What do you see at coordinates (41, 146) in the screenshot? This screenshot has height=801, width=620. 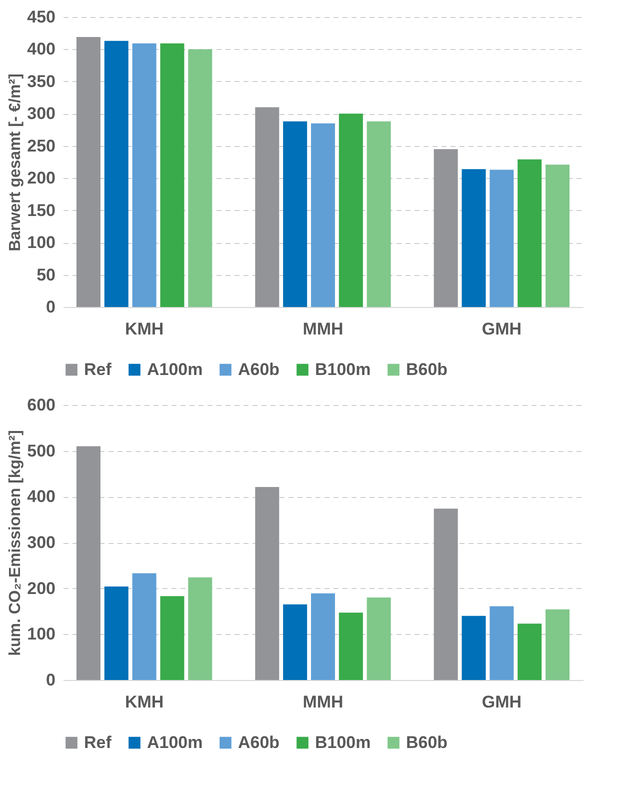 I see `y-tick-label: 250` at bounding box center [41, 146].